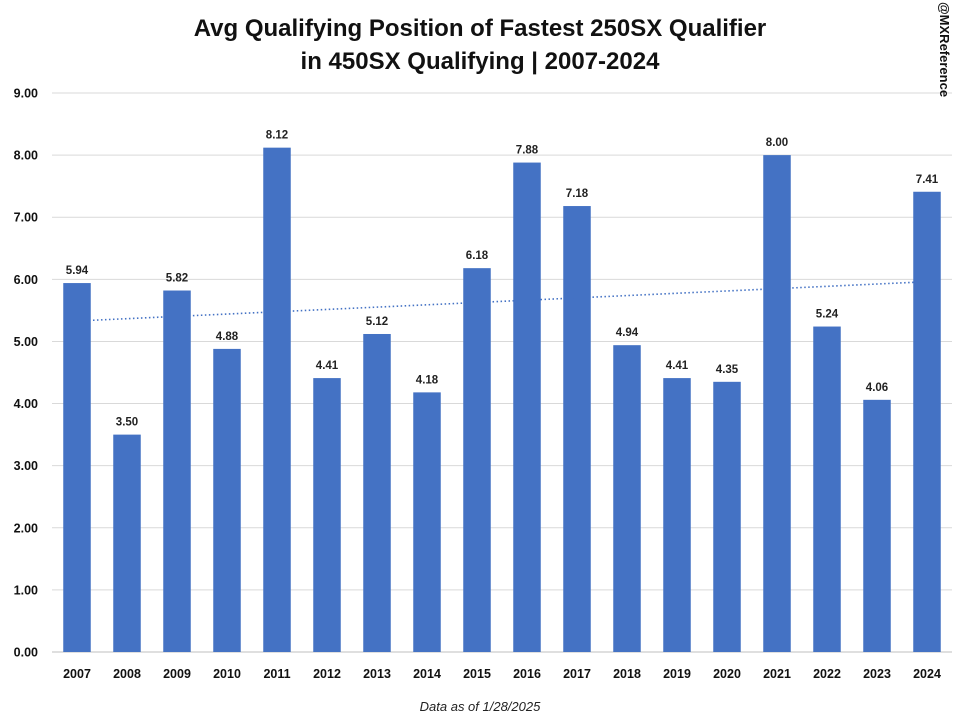  I want to click on data-label-2018: 4.94, so click(627, 333).